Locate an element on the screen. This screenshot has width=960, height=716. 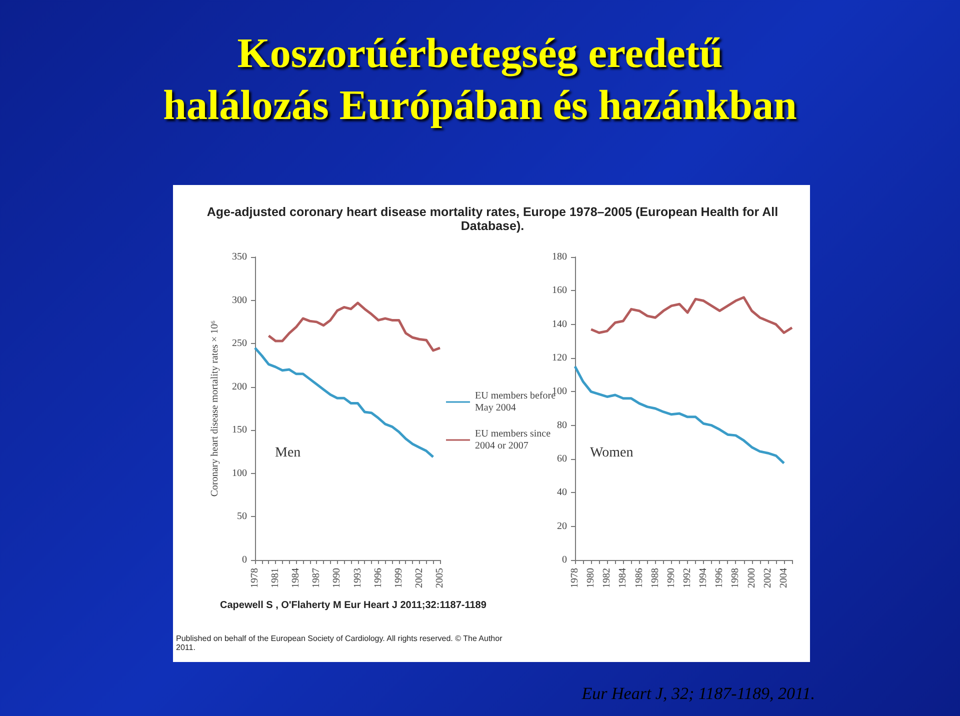
text: Women is located at coordinates (612, 453).